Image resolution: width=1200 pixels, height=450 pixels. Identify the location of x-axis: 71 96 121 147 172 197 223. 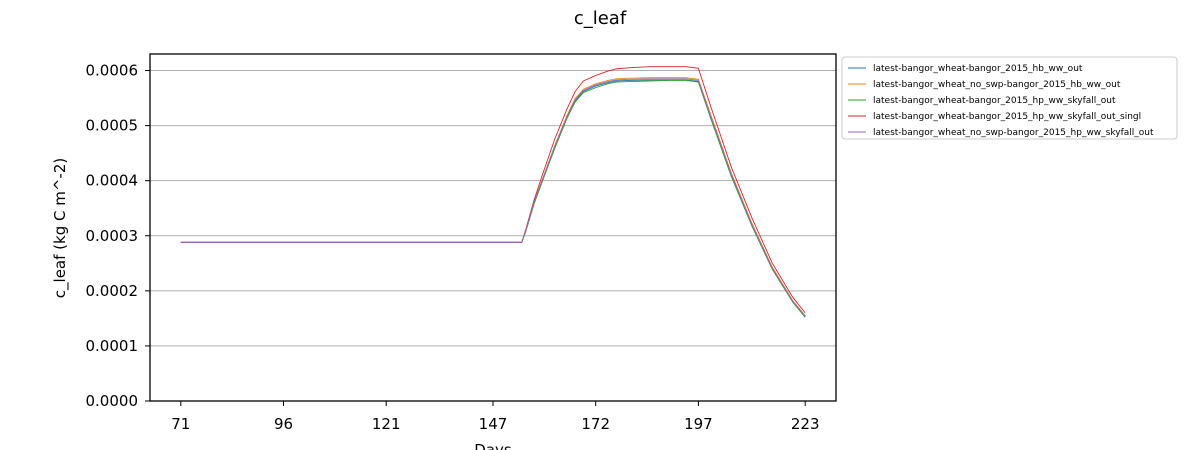
(495, 417).